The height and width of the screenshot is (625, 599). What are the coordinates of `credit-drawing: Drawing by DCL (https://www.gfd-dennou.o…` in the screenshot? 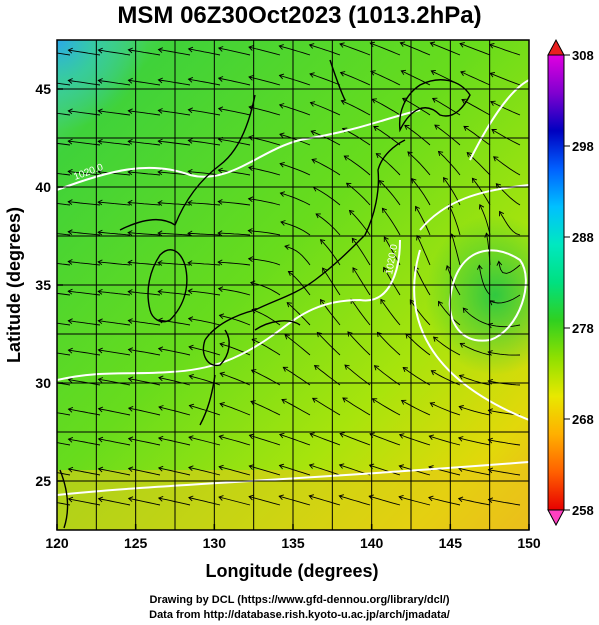 It's located at (299, 600).